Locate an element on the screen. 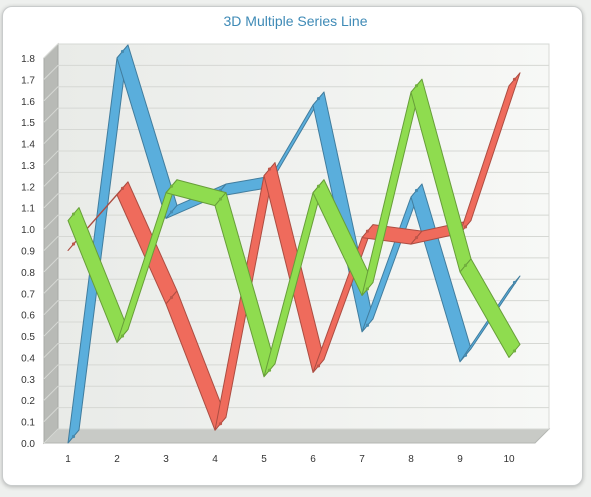 The height and width of the screenshot is (497, 591). y-tick-label: 0.7 is located at coordinates (28, 294).